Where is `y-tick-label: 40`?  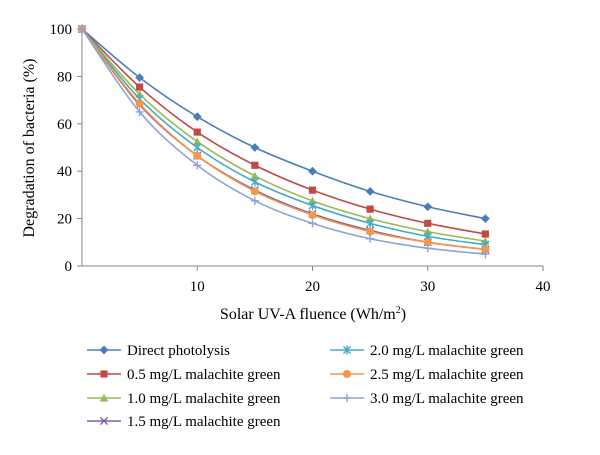
y-tick-label: 40 is located at coordinates (64, 172).